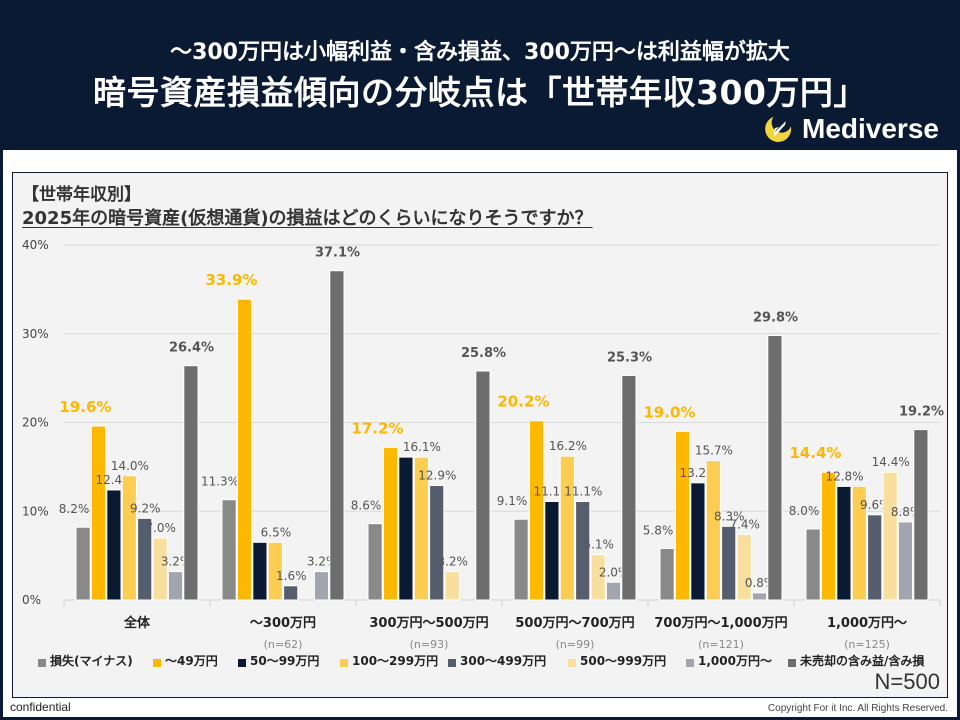  I want to click on data-label: 26.4%, so click(191, 348).